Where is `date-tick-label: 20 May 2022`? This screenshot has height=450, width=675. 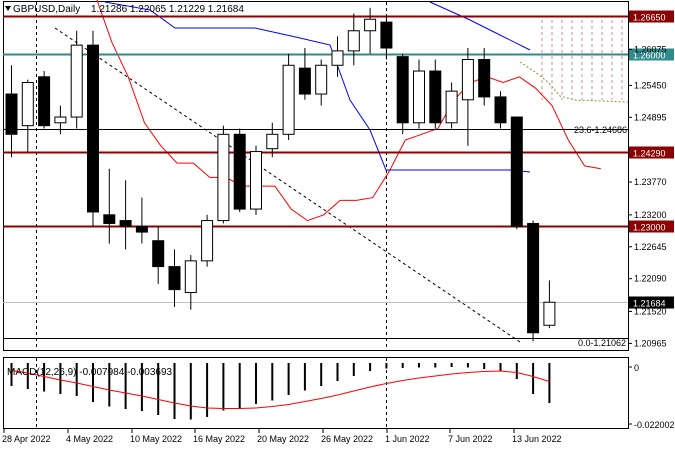
date-tick-label: 20 May 2022 is located at coordinates (283, 439).